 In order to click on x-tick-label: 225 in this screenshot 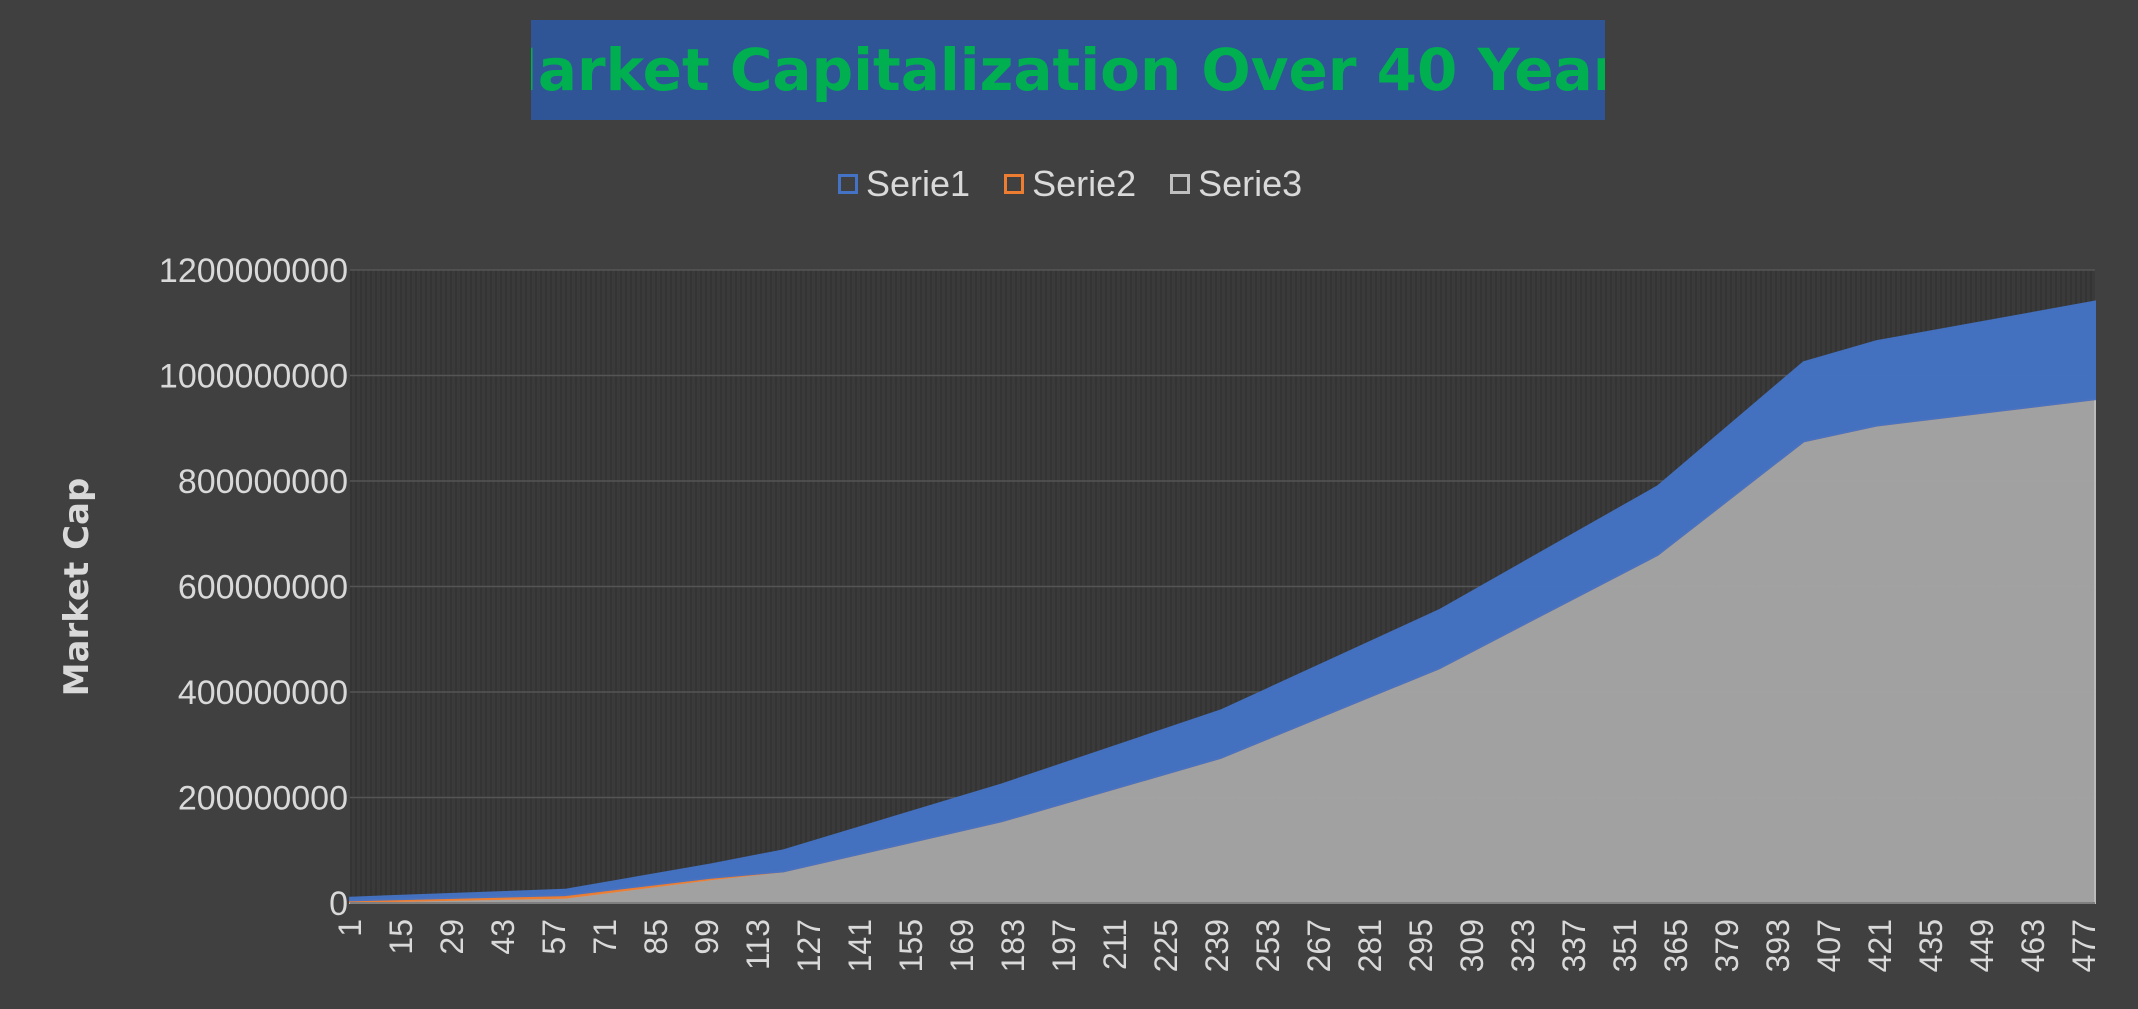, I will do `click(1166, 945)`.